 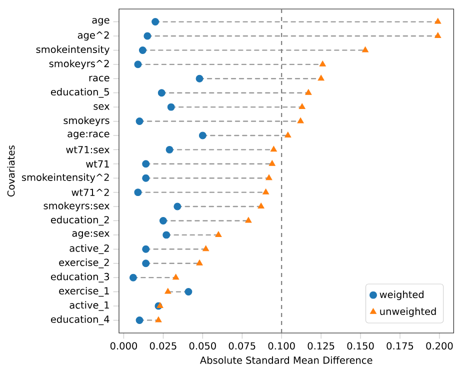 I want to click on y-tick-label: wt71^2, so click(x=90, y=192).